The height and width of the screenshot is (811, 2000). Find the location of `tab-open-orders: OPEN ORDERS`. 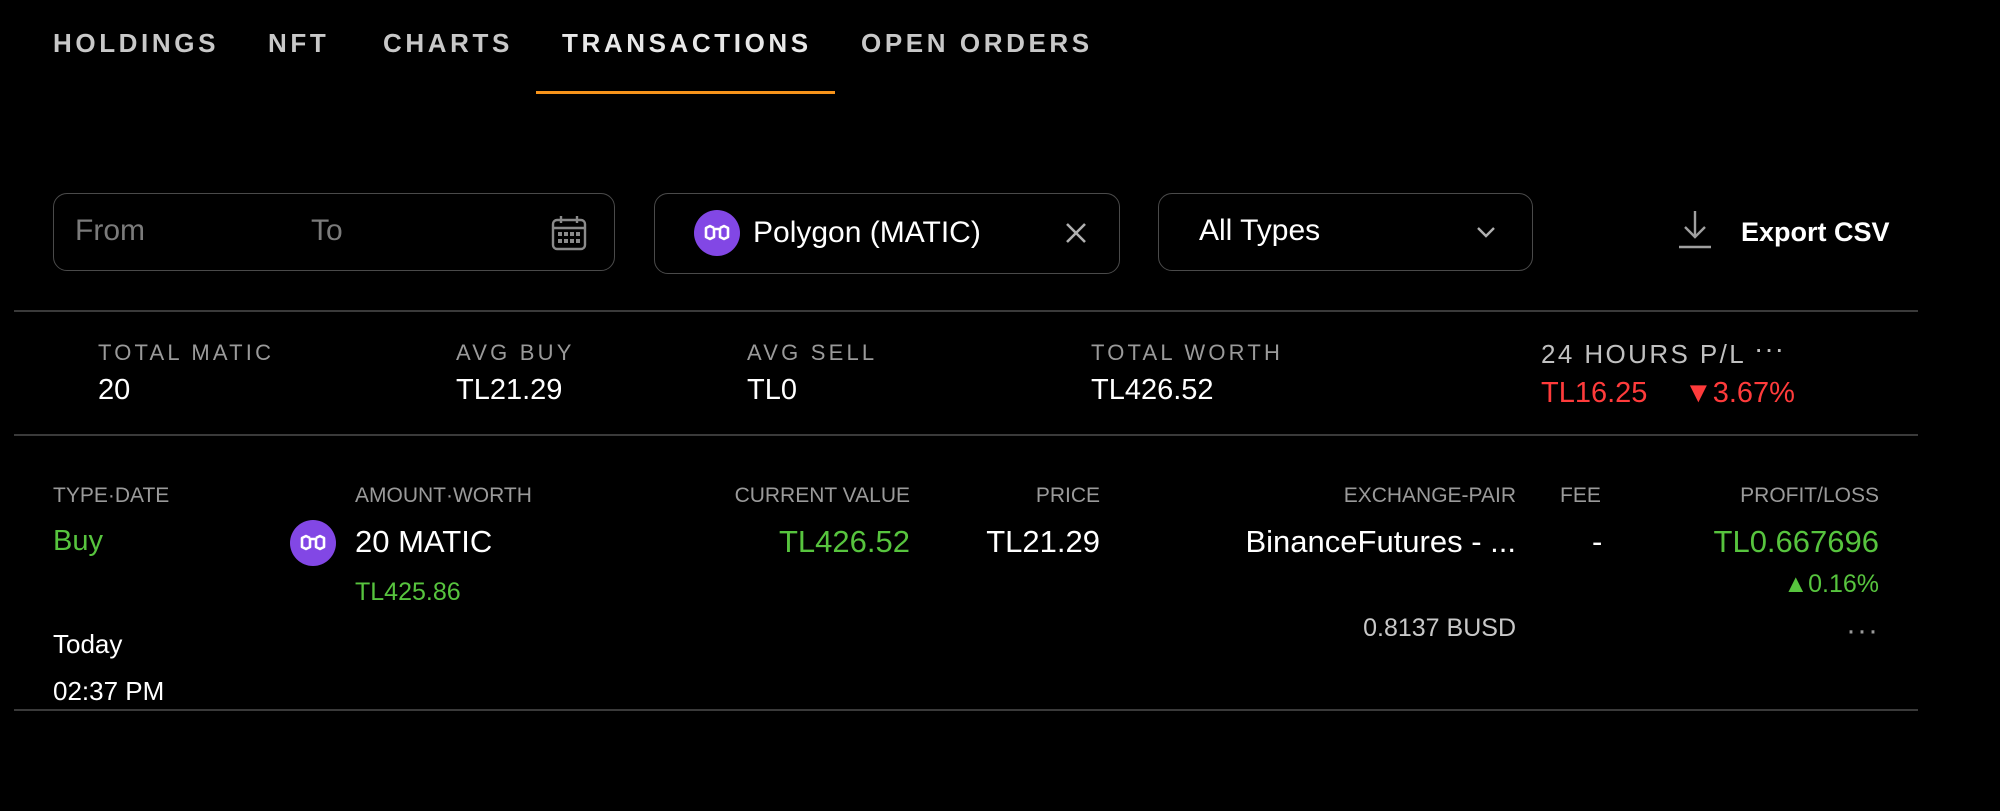

tab-open-orders: OPEN ORDERS is located at coordinates (977, 43).